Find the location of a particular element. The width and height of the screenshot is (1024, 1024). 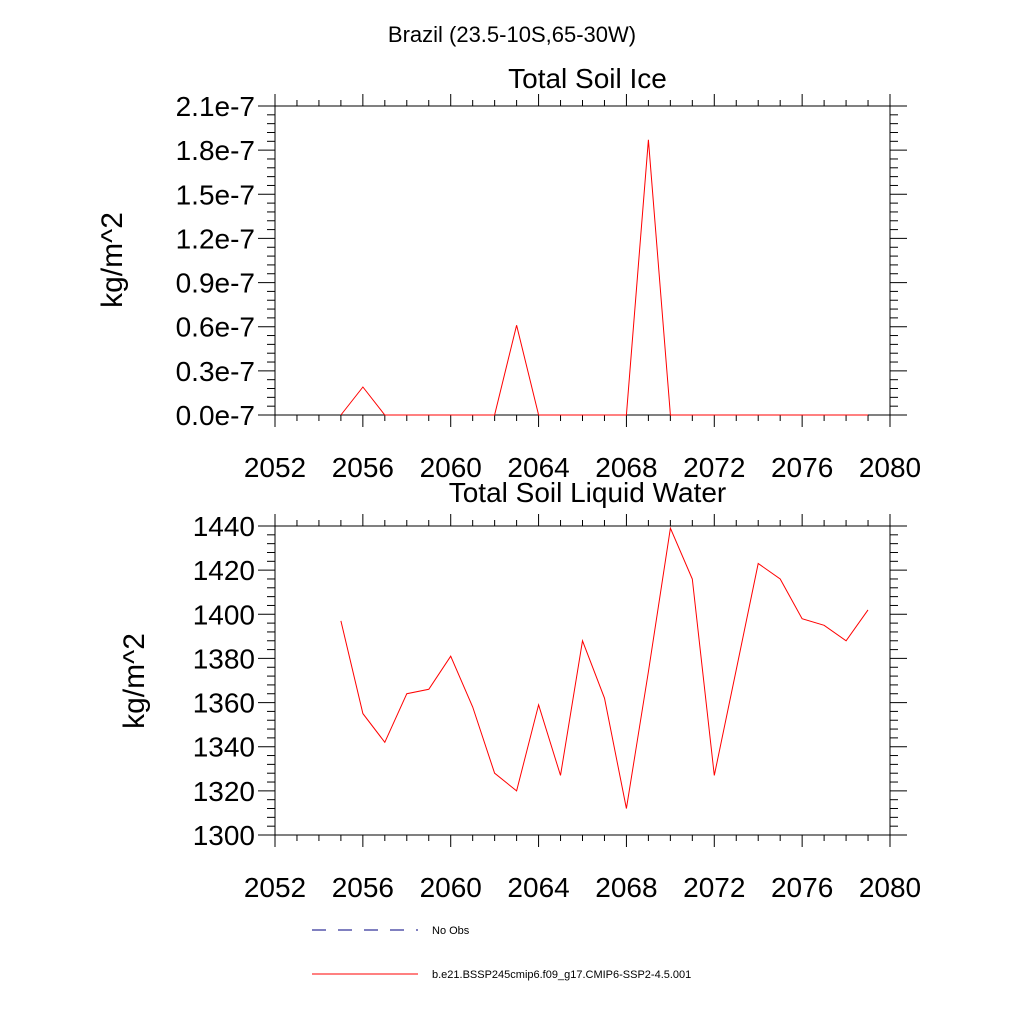

chart0-x-tick-label: 2076 is located at coordinates (802, 467).